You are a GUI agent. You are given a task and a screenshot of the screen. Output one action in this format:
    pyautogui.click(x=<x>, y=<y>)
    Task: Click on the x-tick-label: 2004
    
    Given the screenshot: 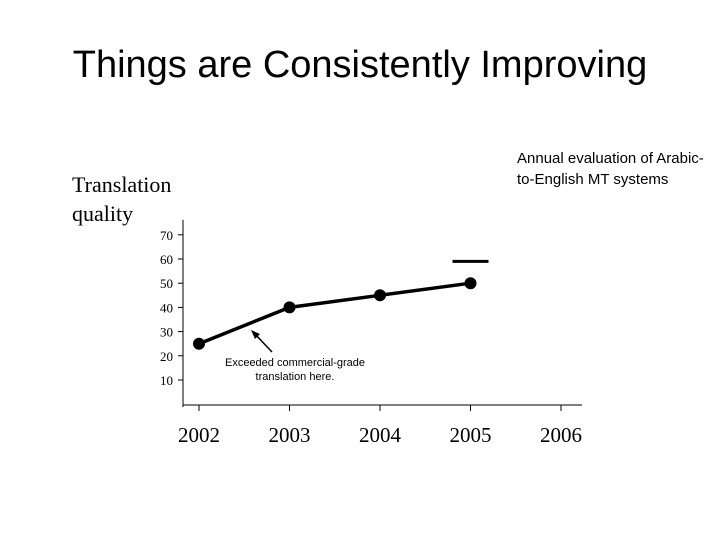 What is the action you would take?
    pyautogui.click(x=380, y=435)
    